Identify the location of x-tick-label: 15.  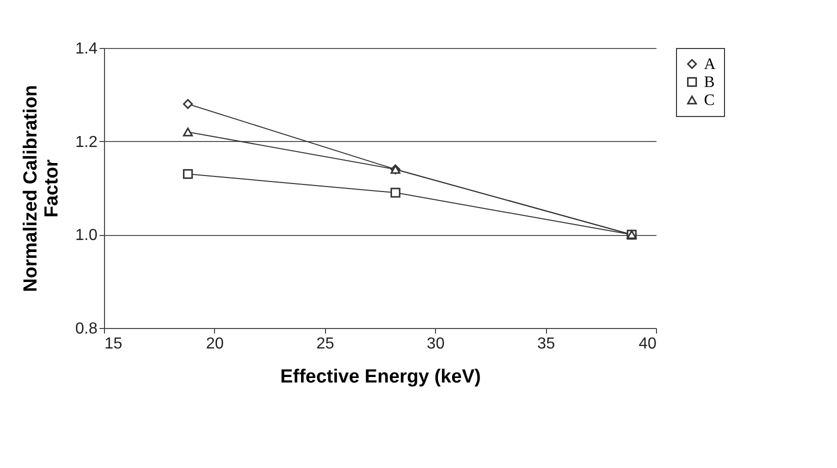
(113, 344).